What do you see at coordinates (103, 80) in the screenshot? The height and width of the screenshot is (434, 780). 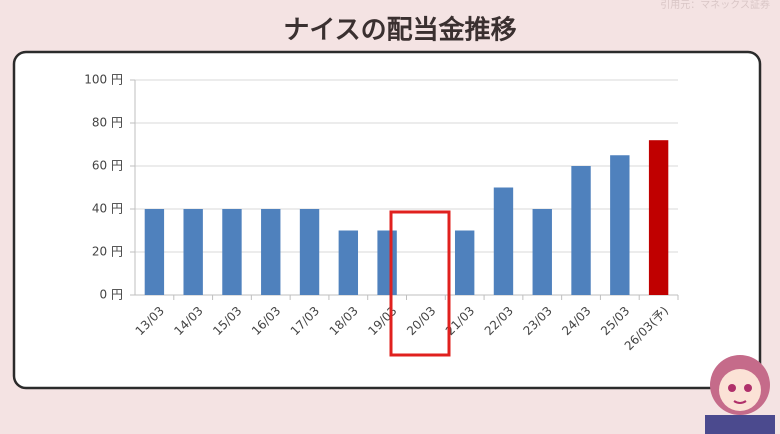 I see `y-tick-label: 100 円` at bounding box center [103, 80].